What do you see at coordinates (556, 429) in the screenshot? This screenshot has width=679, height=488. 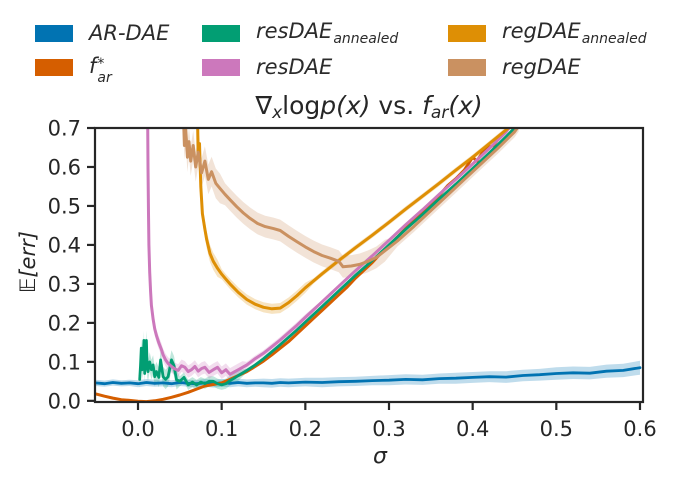 I see `x-tick-label: 0.5` at bounding box center [556, 429].